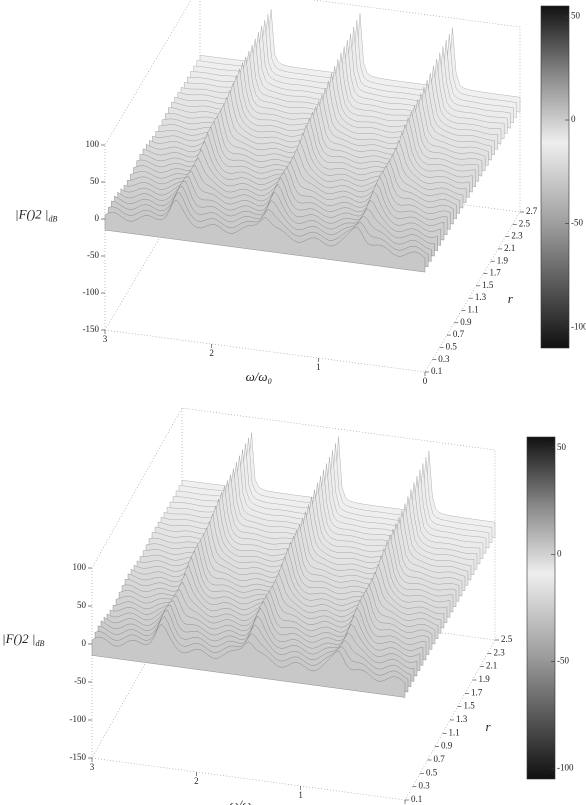 The width and height of the screenshot is (586, 805). I want to click on x-tick-label: 0, so click(425, 381).